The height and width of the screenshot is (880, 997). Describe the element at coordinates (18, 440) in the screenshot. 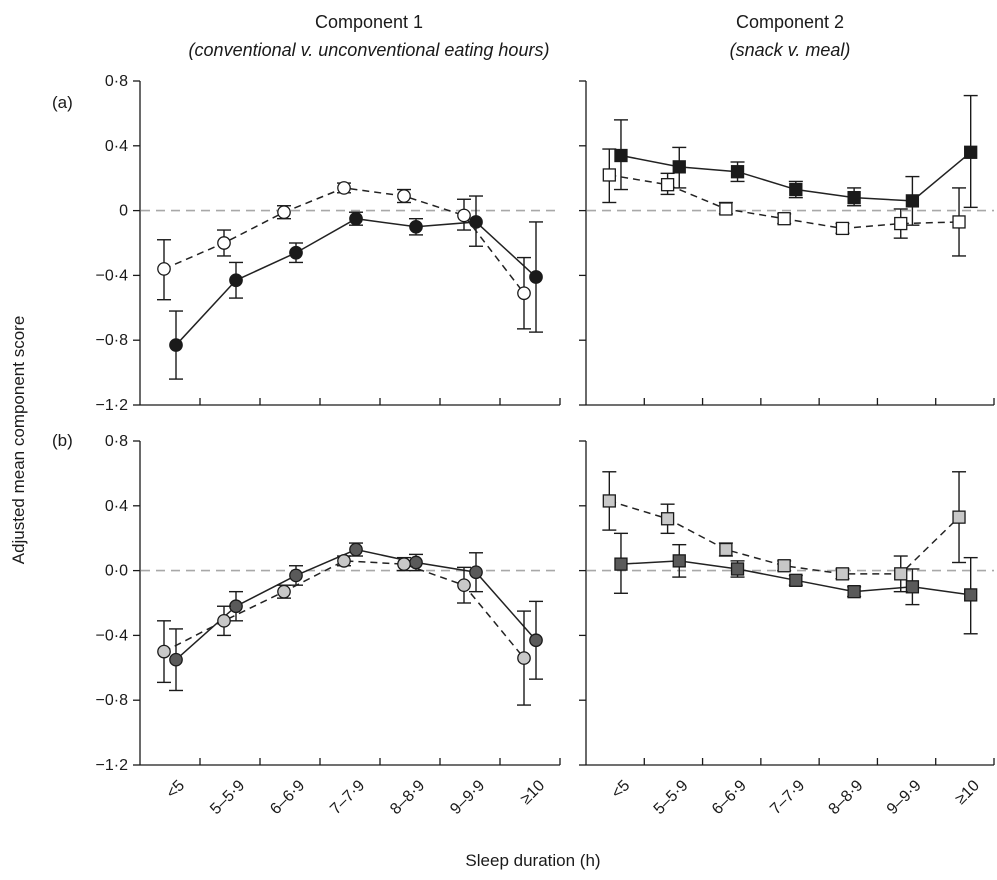

I see `y-axis-title: Adjusted mean component score` at that location.